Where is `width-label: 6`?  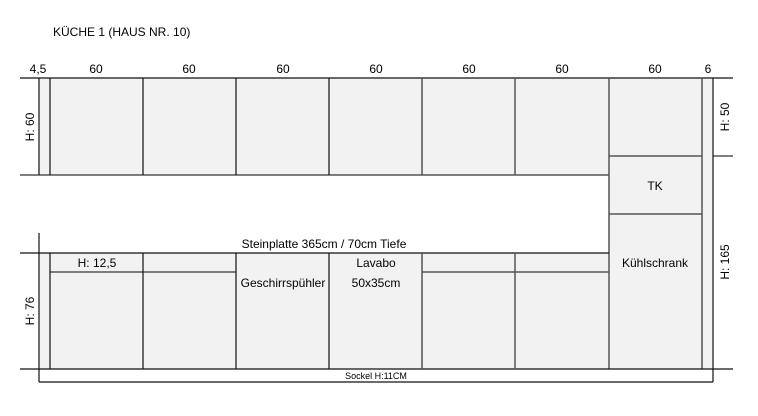
width-label: 6 is located at coordinates (708, 69).